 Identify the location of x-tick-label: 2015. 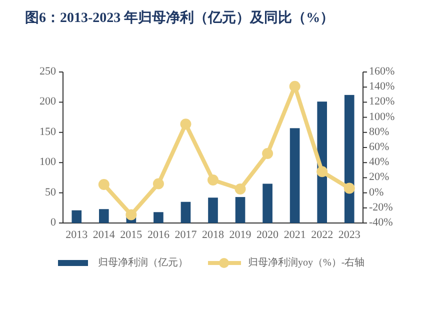
(131, 235).